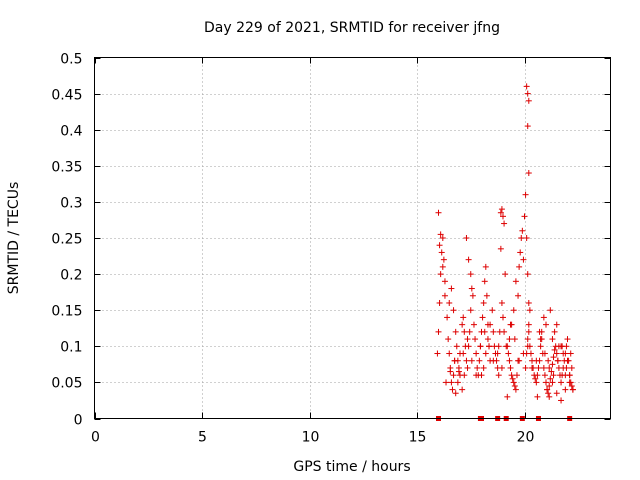  What do you see at coordinates (418, 438) in the screenshot?
I see `x-tick-label: 15` at bounding box center [418, 438].